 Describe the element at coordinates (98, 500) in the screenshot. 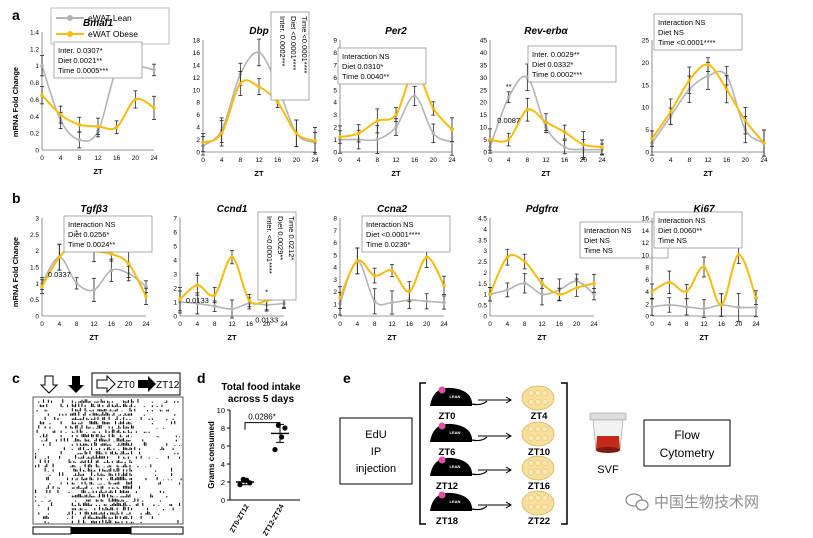

I see `actogram-row` at that location.